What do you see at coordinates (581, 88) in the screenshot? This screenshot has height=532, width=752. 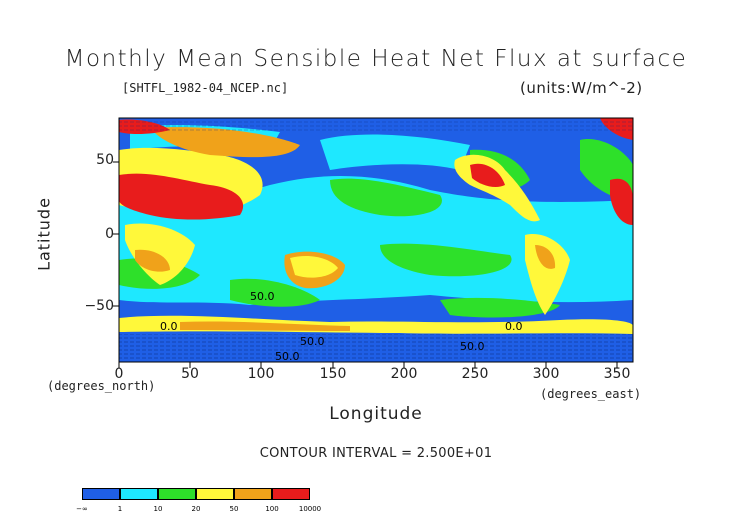 I see `units-label: (units:W/m^-2)` at bounding box center [581, 88].